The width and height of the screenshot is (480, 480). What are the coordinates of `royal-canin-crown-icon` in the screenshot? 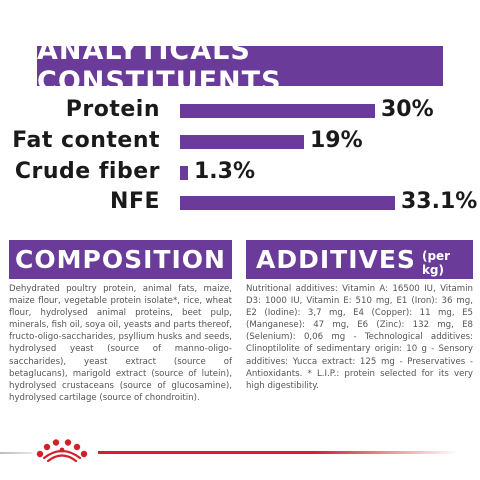 It's located at (62, 451).